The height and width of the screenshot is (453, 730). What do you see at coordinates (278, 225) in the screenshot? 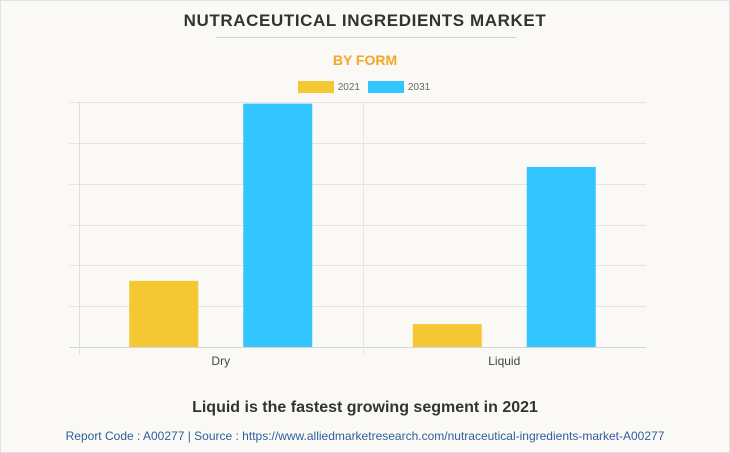
I see `bar-dry-2031` at bounding box center [278, 225].